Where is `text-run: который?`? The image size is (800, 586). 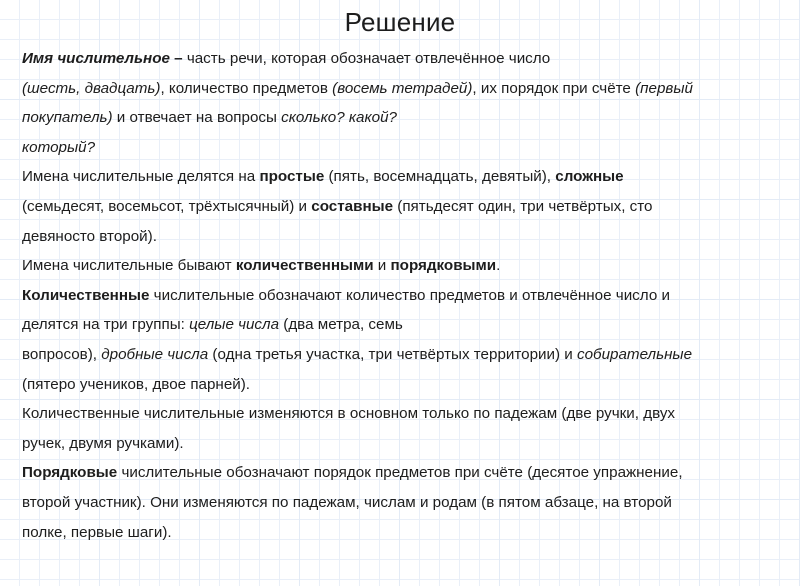
text-run: который? is located at coordinates (59, 147).